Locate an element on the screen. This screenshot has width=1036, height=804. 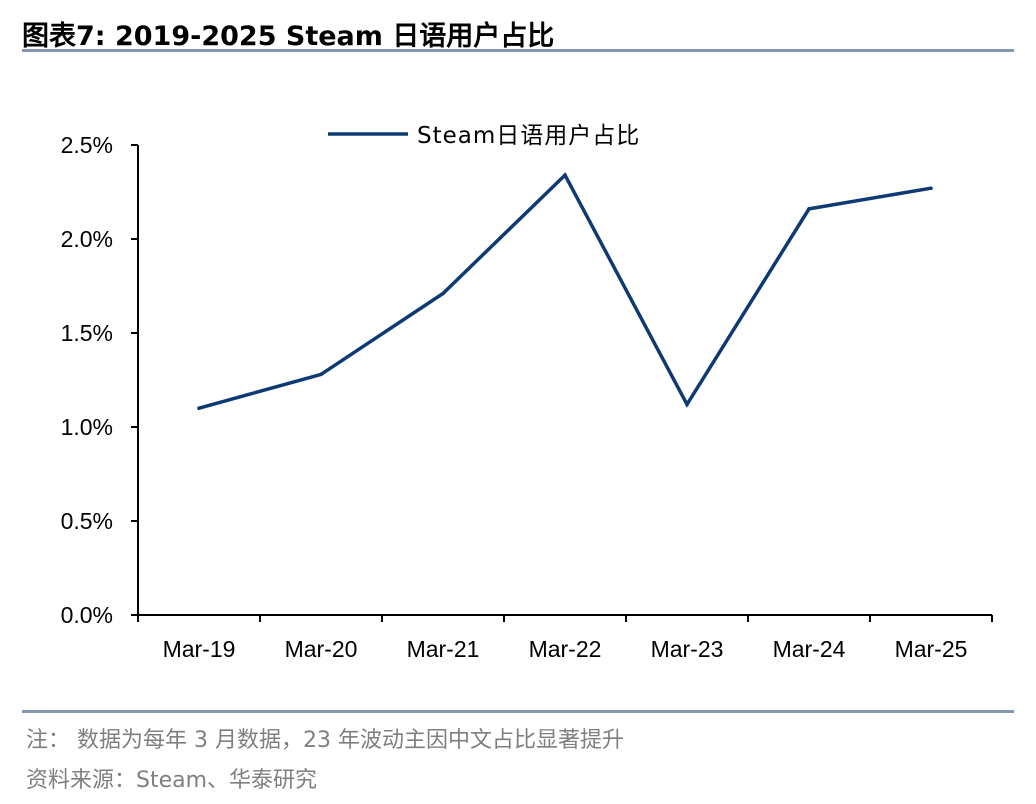
title-divider is located at coordinates (518, 50).